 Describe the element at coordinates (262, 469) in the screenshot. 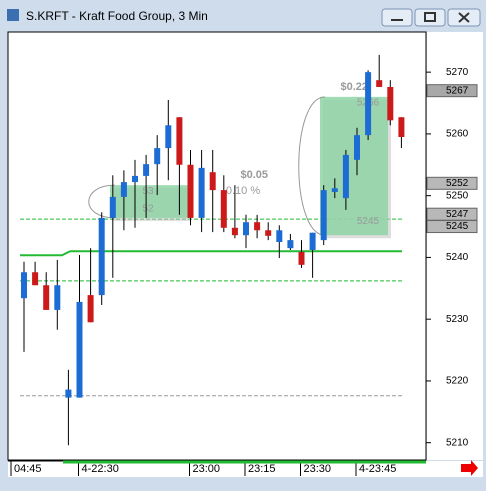

I see `x-tick-label: 23:15` at that location.